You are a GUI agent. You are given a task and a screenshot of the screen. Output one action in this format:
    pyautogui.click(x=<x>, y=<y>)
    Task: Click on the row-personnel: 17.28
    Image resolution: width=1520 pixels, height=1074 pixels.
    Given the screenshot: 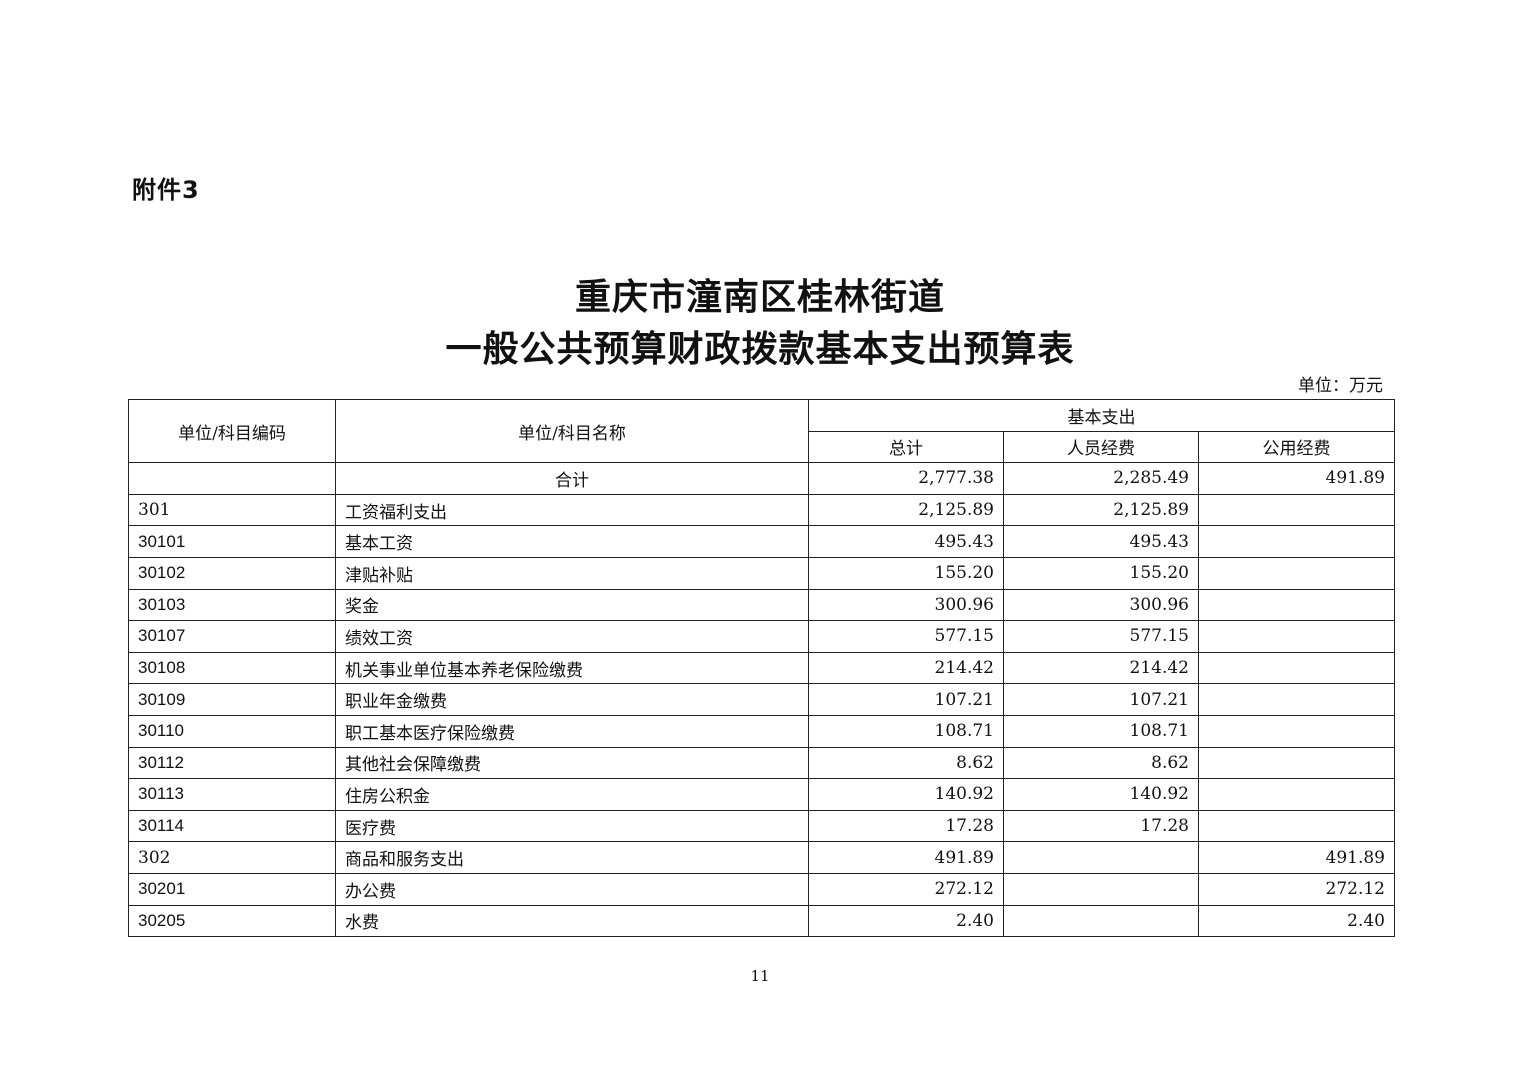 What is the action you would take?
    pyautogui.click(x=1101, y=826)
    